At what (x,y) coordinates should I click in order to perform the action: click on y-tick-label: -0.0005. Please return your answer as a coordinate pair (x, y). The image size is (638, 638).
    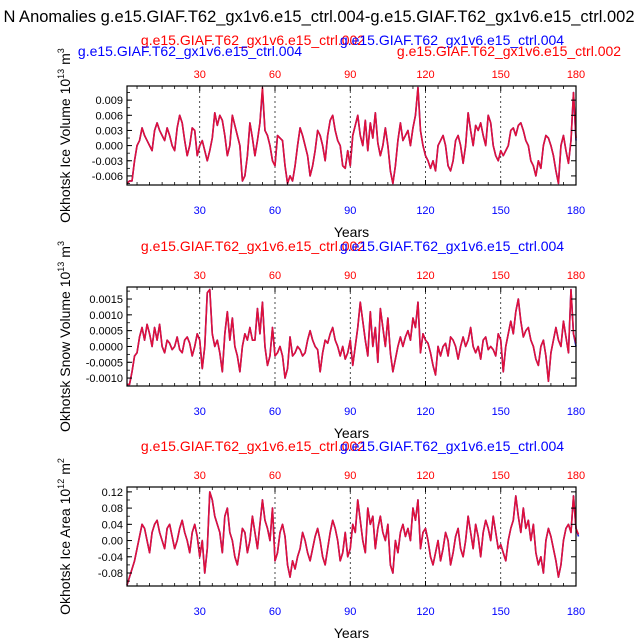
    Looking at the image, I should click on (104, 363).